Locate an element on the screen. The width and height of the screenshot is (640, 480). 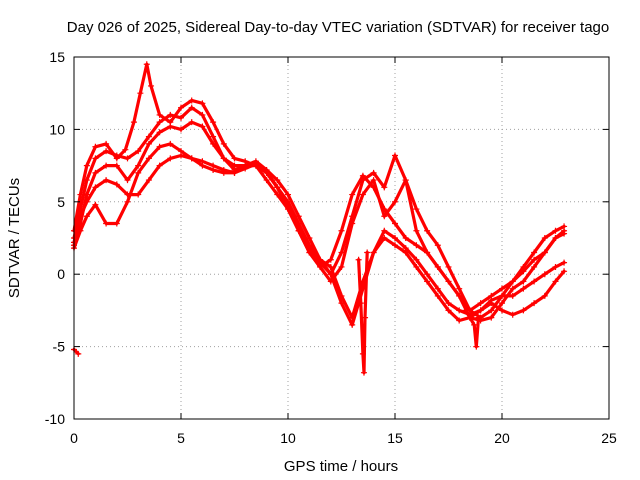
y-tick-label: 5 is located at coordinates (61, 202).